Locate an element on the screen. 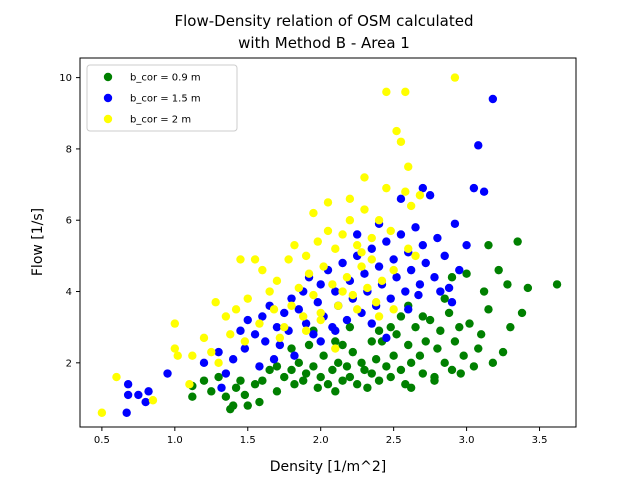 Image resolution: width=640 pixels, height=480 pixels. y-tick-label: 10 is located at coordinates (65, 78).